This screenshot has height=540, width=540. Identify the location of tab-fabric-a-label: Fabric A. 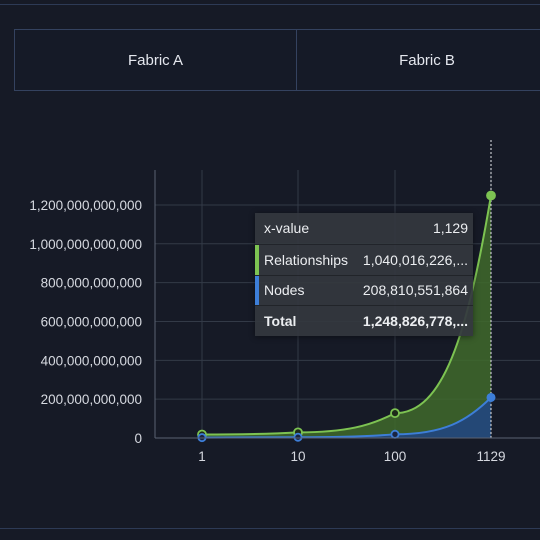
(155, 60).